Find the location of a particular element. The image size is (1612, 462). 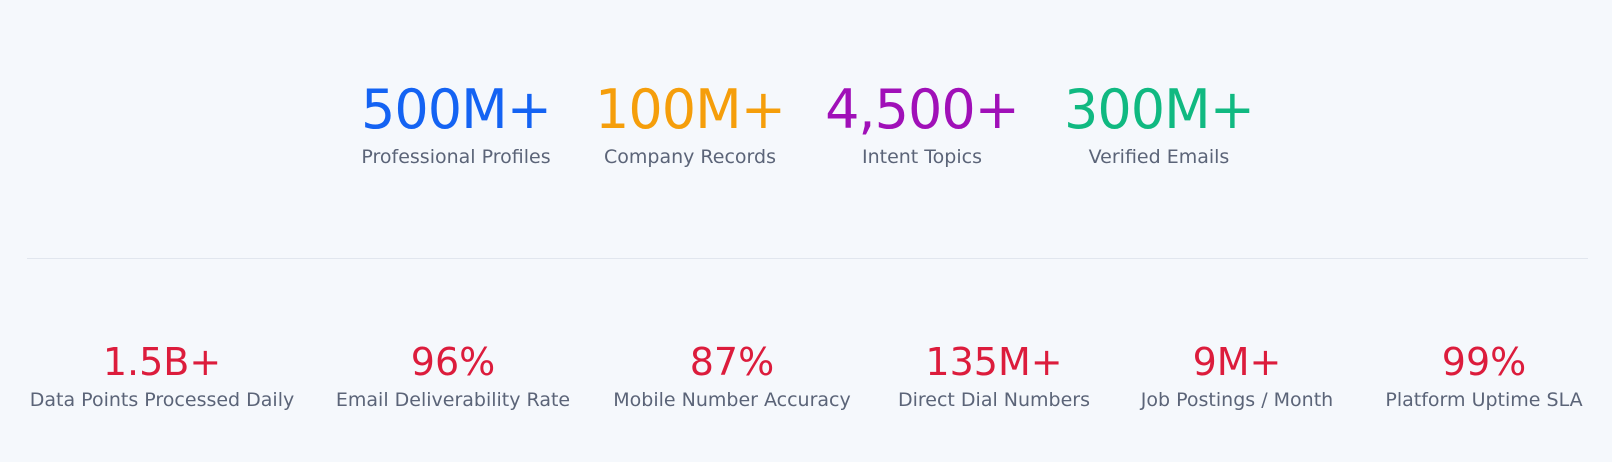

stat: 96% Email Deliverability Rate is located at coordinates (453, 376).